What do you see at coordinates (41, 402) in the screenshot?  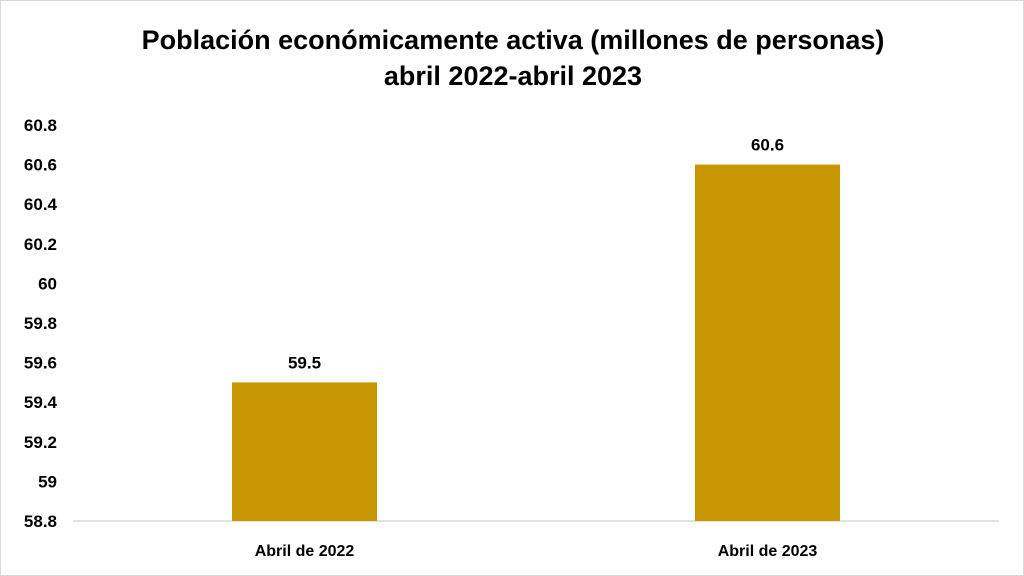 I see `y-tick-label: 59.4` at bounding box center [41, 402].